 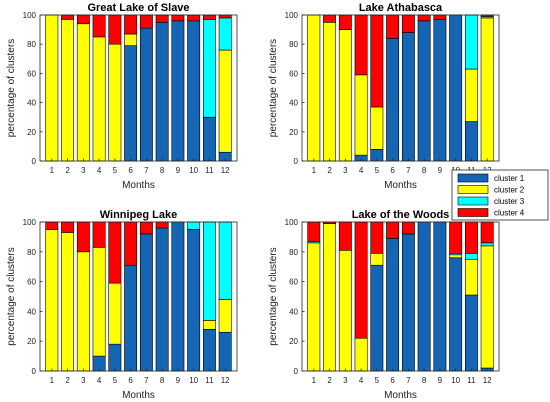 I want to click on y-axis-label: percentage of clusters, so click(x=11, y=296).